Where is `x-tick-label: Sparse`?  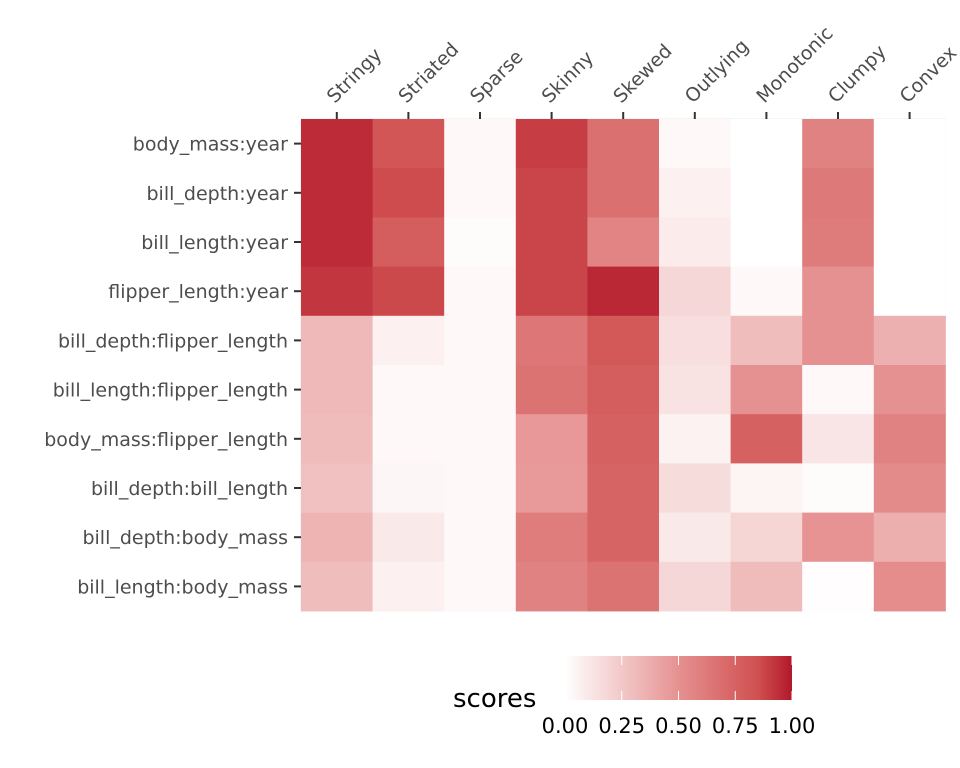
x-tick-label: Sparse is located at coordinates (497, 77).